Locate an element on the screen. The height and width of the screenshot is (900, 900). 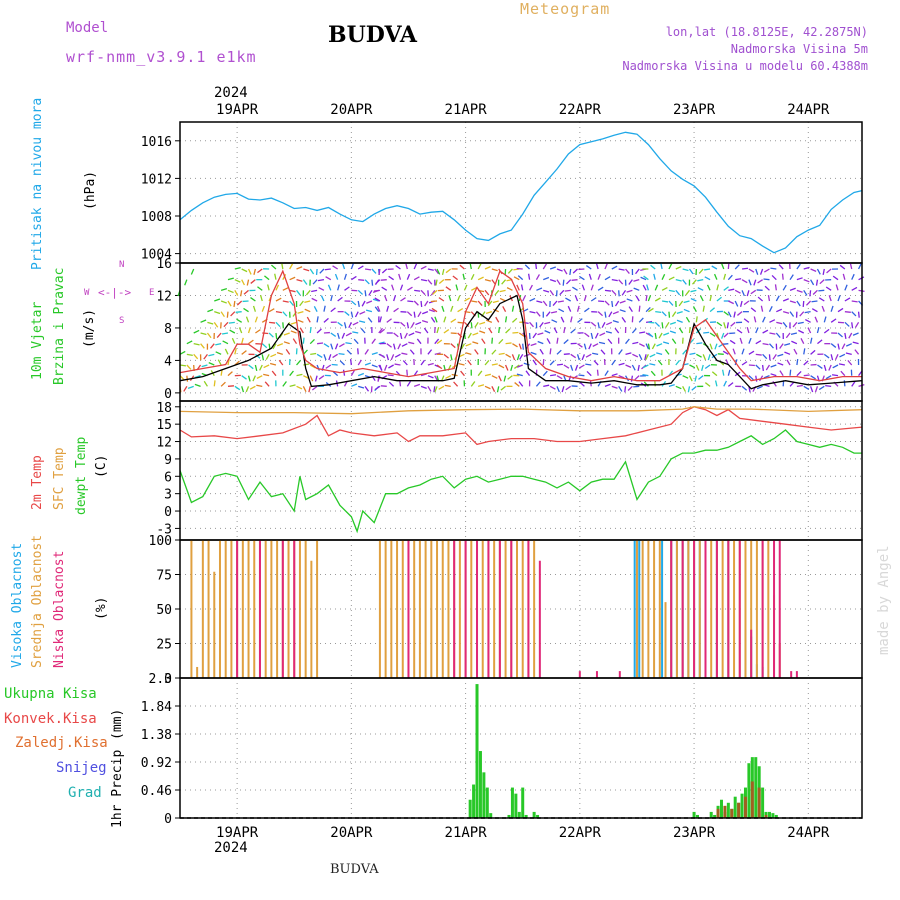
tick-label: 1008 is located at coordinates (156, 217).